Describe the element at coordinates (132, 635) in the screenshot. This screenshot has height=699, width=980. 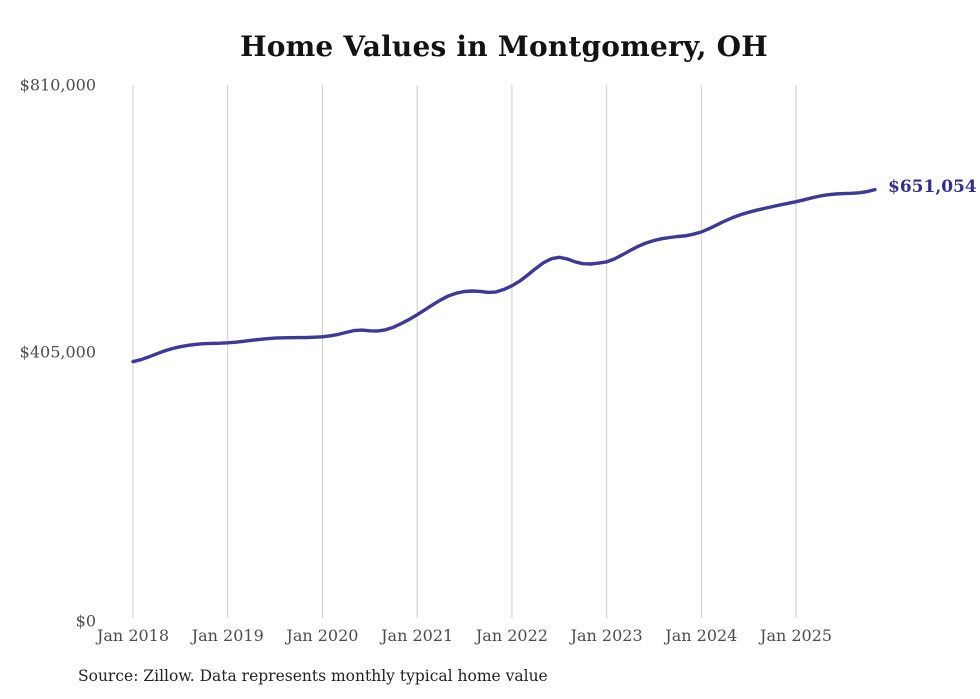
I see `x-tick-label-jan-2018: Jan 2018` at that location.